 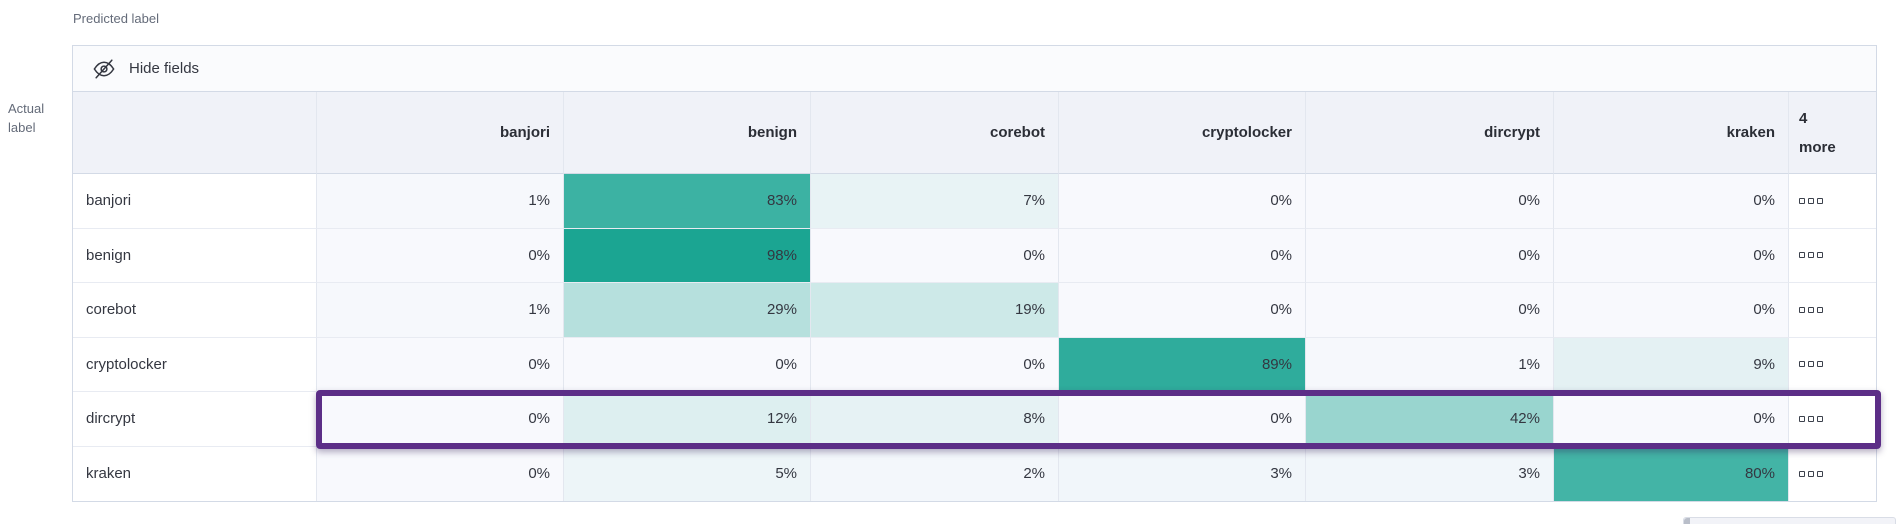 What do you see at coordinates (104, 69) in the screenshot?
I see `eye-closed-icon` at bounding box center [104, 69].